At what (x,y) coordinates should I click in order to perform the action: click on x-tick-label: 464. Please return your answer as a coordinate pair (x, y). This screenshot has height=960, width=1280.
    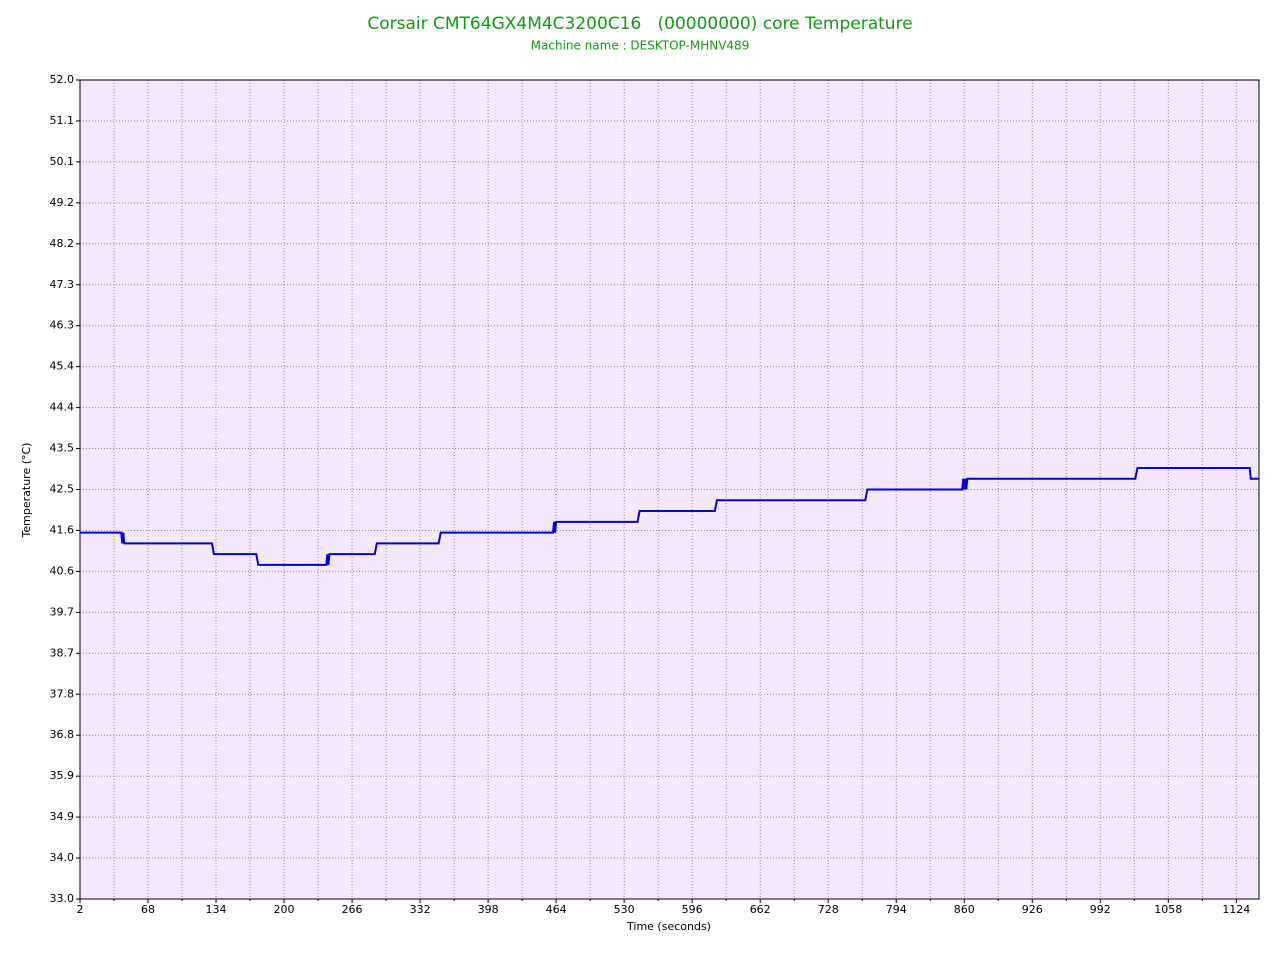
    Looking at the image, I should click on (556, 909).